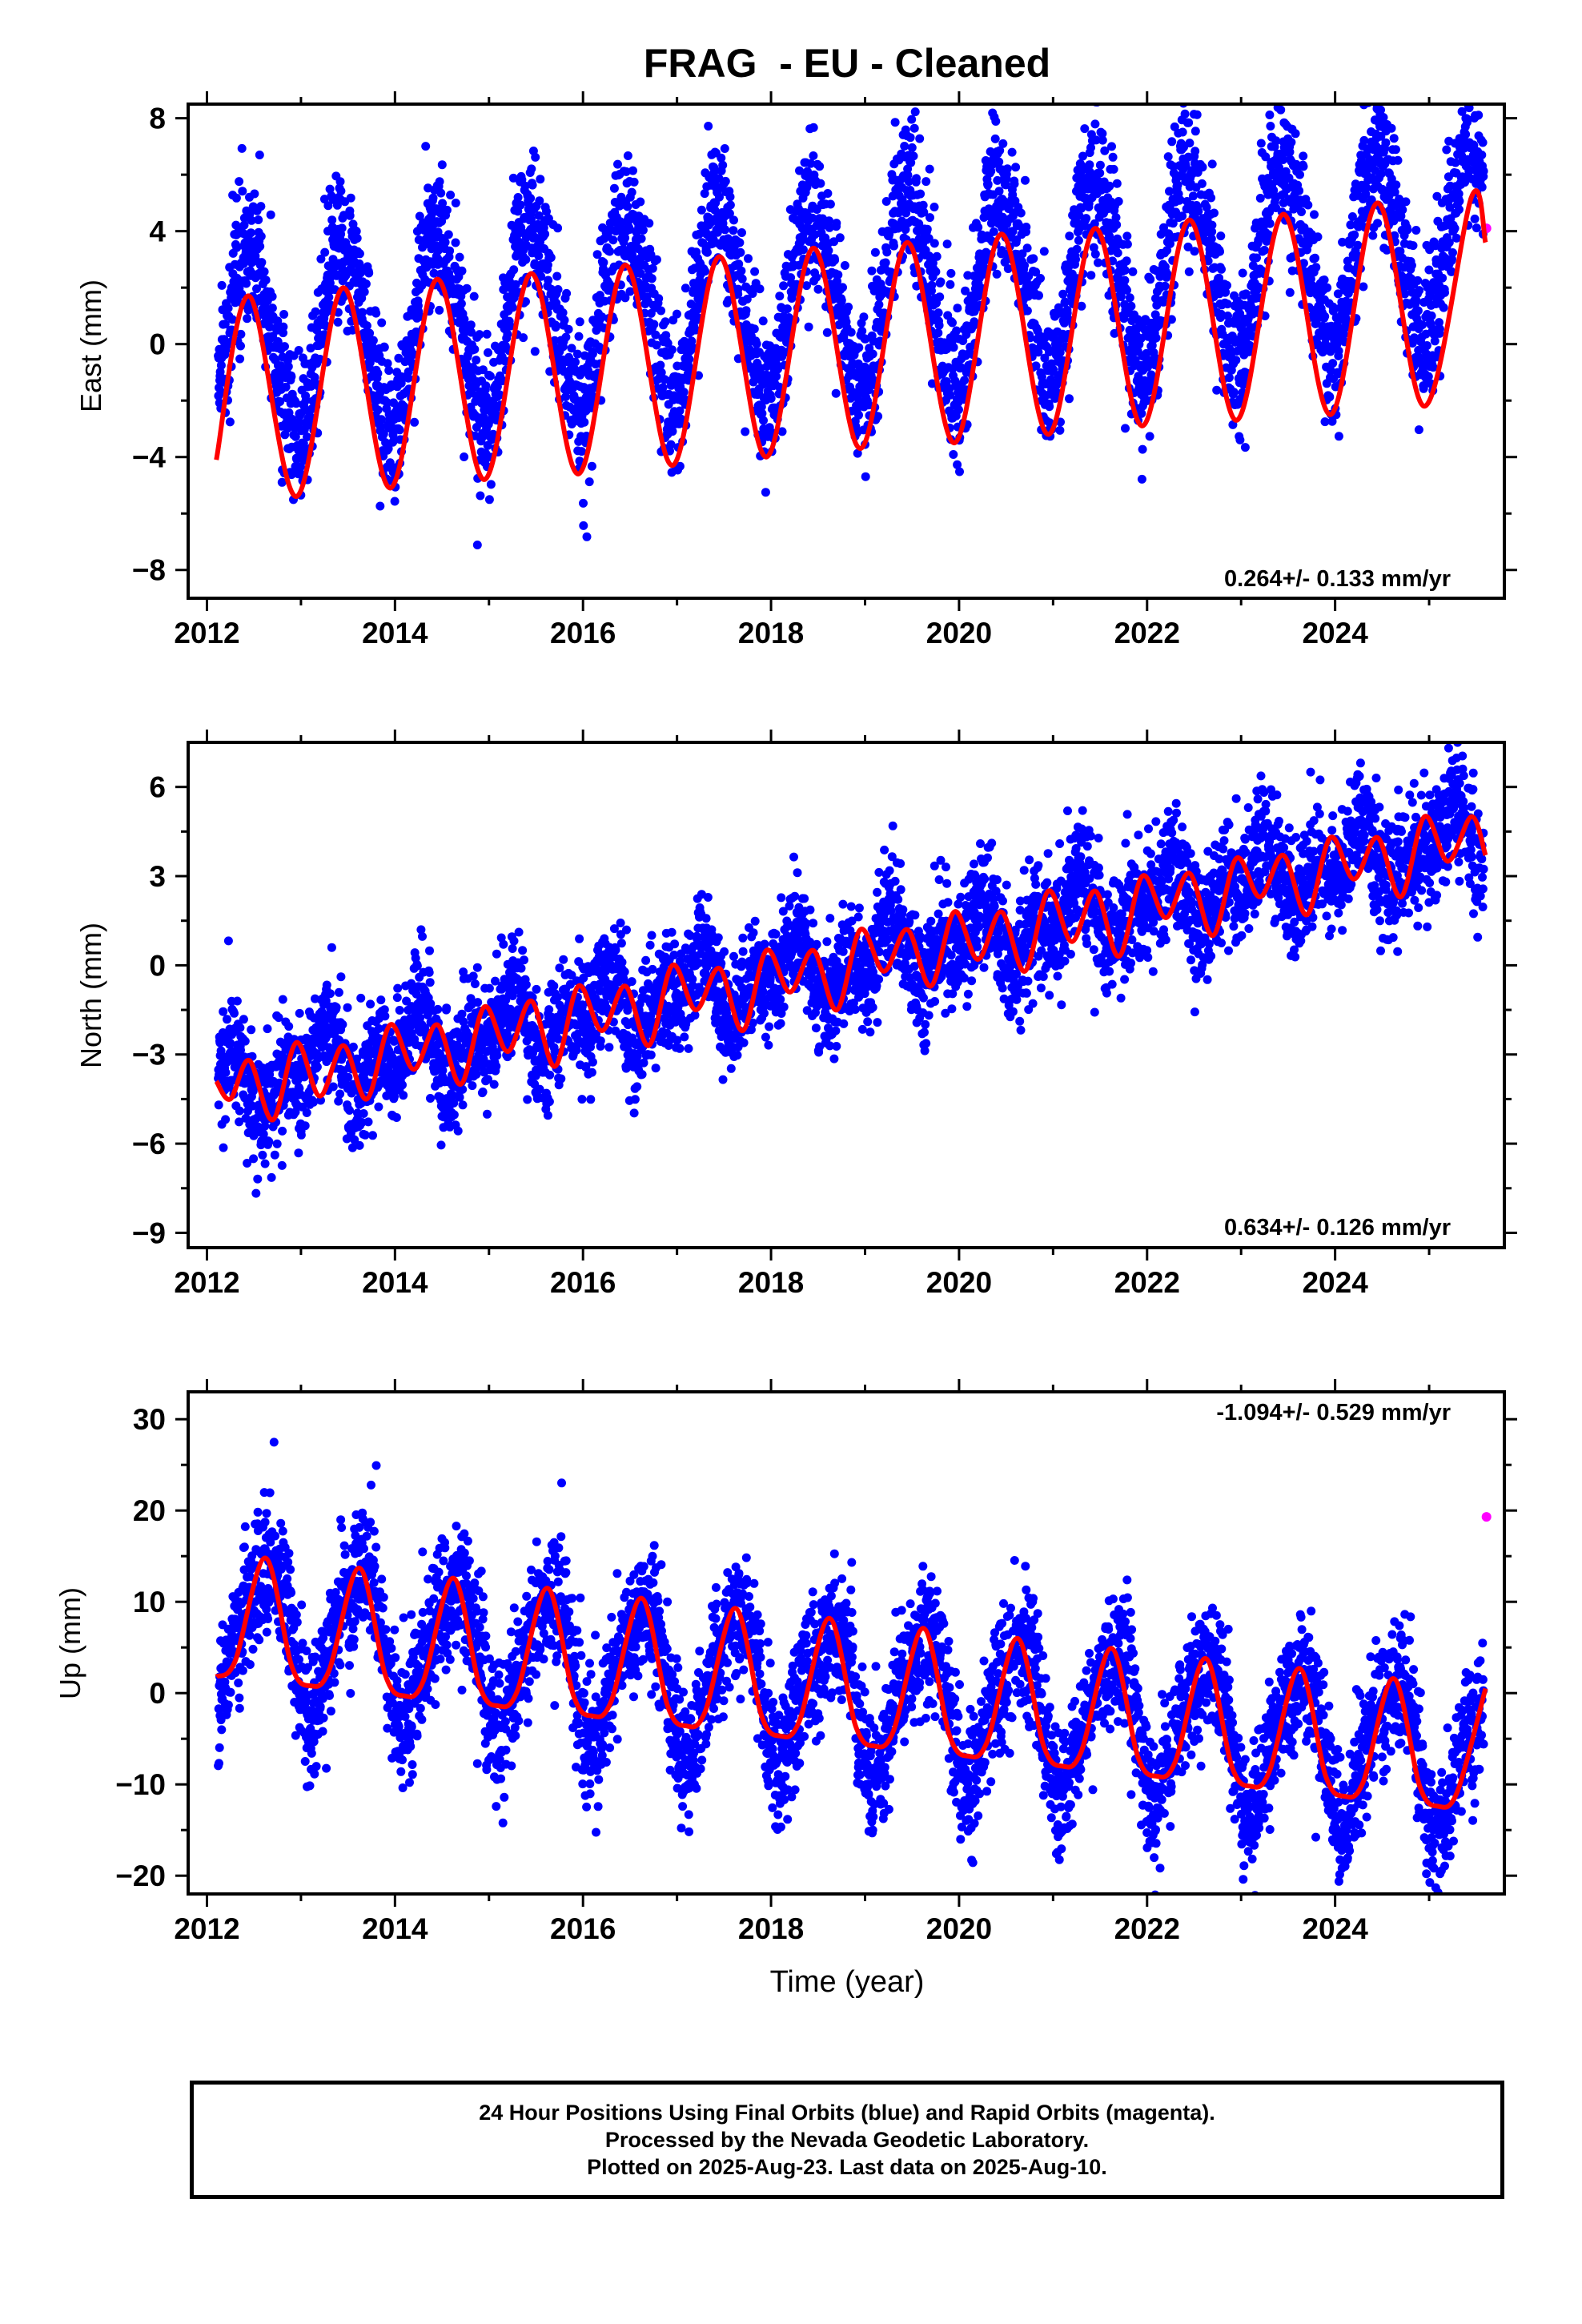  What do you see at coordinates (157, 344) in the screenshot?
I see `east-y-tick-label: 0` at bounding box center [157, 344].